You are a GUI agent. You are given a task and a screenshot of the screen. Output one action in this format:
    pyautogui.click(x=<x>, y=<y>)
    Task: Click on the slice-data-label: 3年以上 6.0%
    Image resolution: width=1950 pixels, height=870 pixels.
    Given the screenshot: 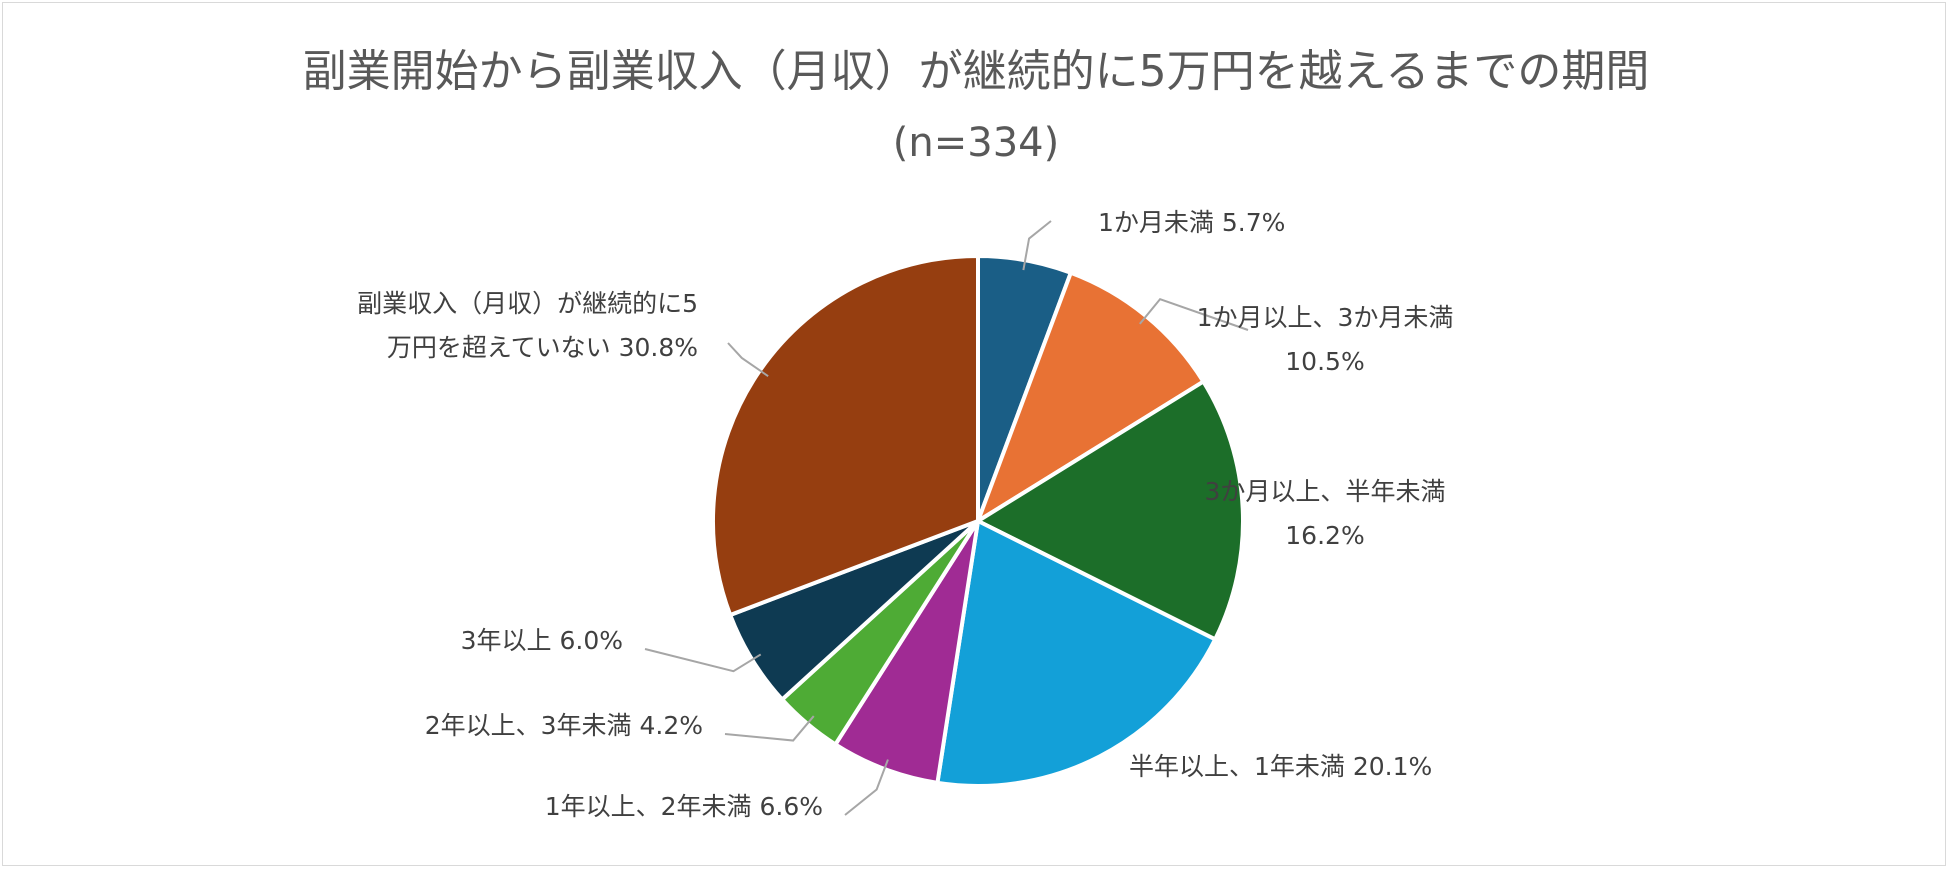 What is the action you would take?
    pyautogui.click(x=542, y=640)
    